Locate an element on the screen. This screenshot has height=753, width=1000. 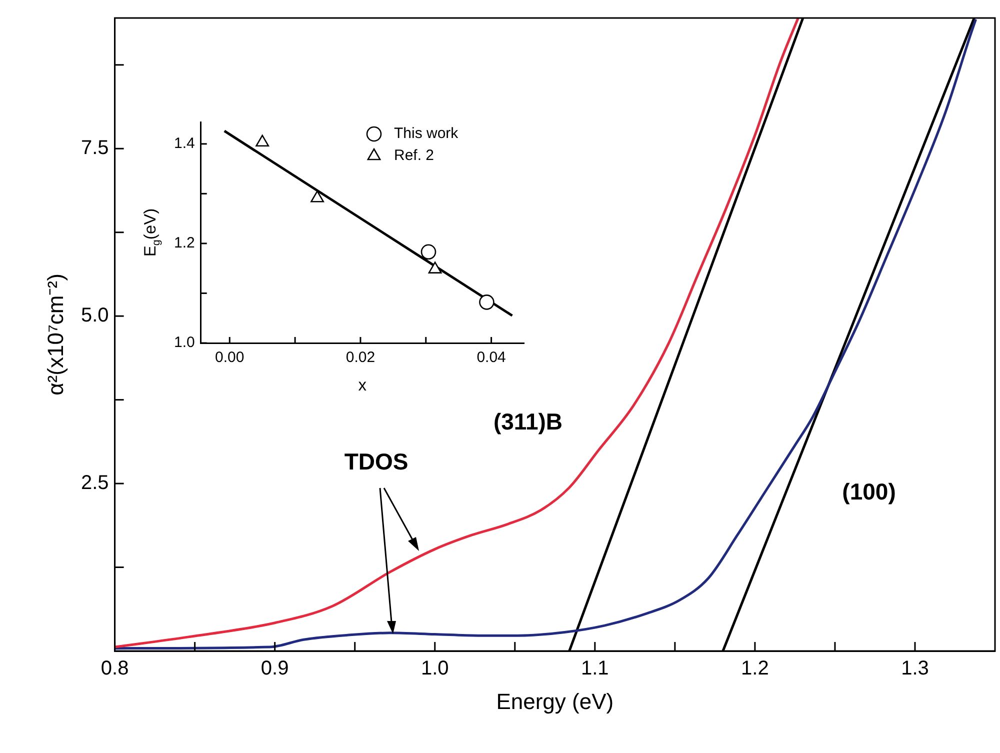
x-tick-label: 0.04 is located at coordinates (491, 357).